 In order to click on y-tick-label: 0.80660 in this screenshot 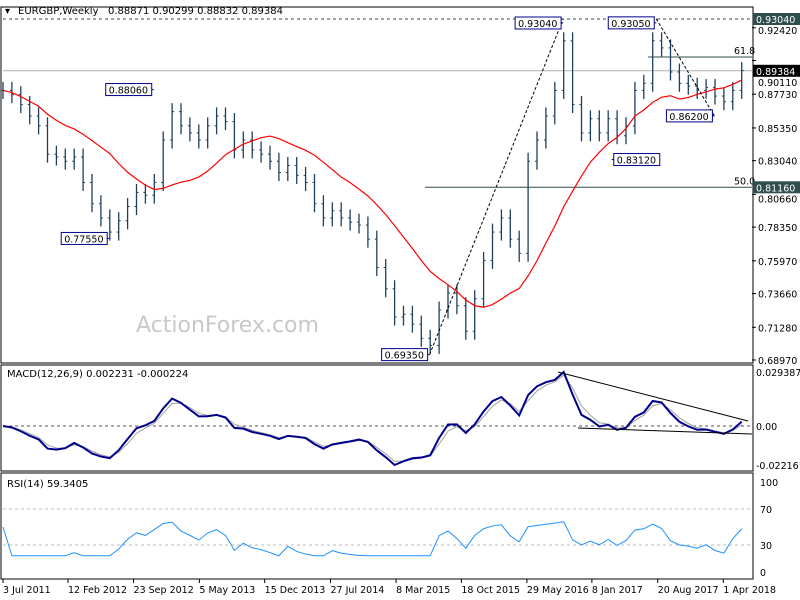, I will do `click(777, 199)`.